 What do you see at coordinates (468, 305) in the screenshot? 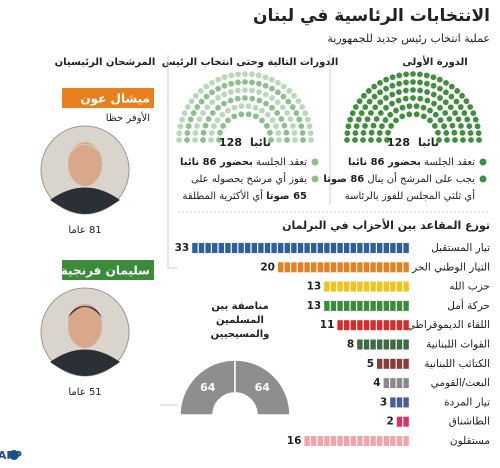
I see `party-name: حركة أمل` at bounding box center [468, 305].